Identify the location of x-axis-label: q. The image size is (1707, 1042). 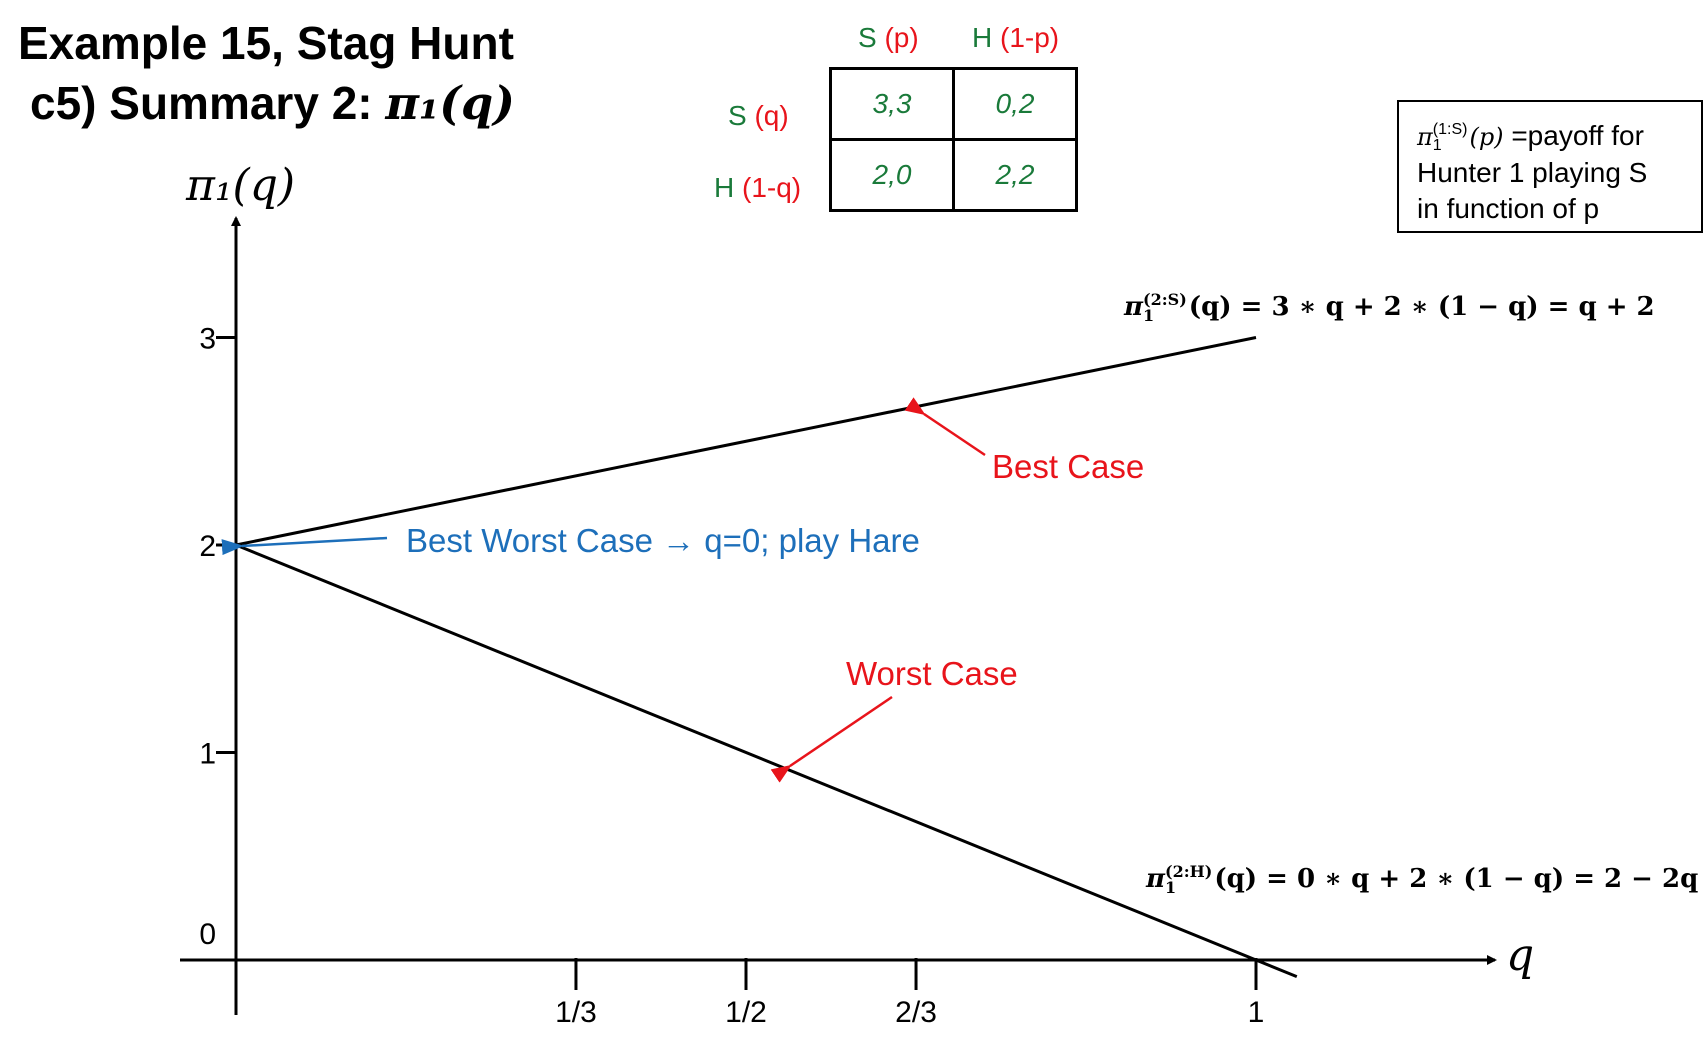
(1520, 955).